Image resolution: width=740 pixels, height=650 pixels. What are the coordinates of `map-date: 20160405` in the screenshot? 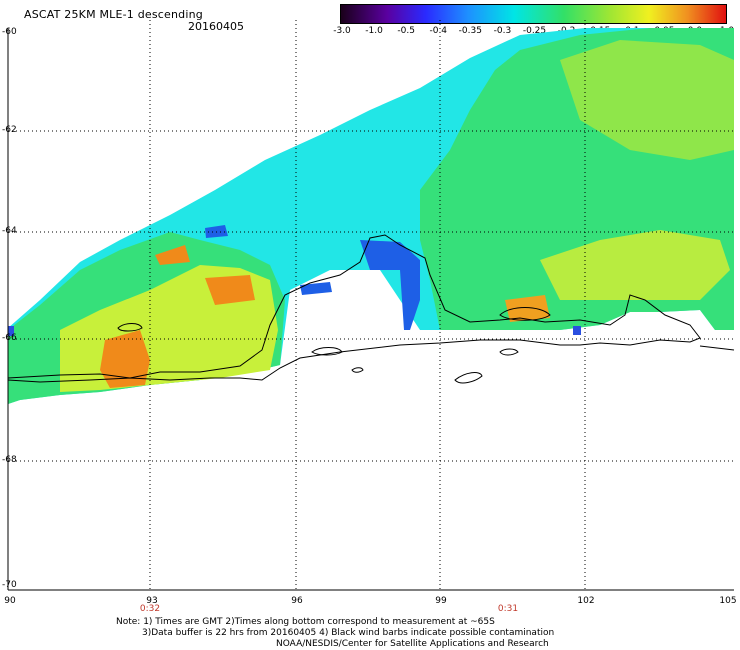 It's located at (216, 26).